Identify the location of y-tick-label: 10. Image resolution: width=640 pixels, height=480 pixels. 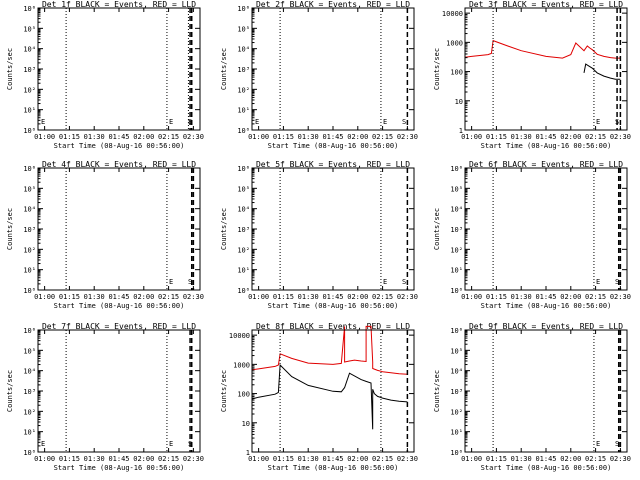
(459, 102).